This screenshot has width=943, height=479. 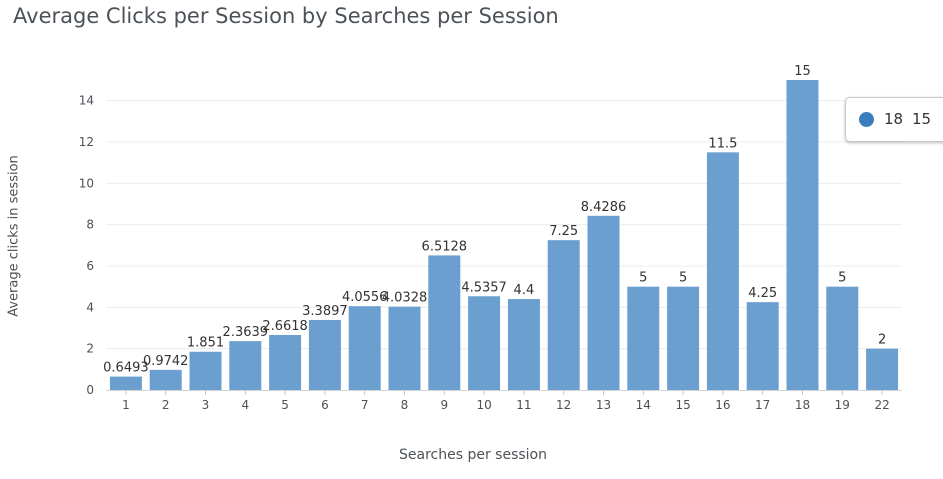 I want to click on data-label: 2.3639, so click(x=246, y=332).